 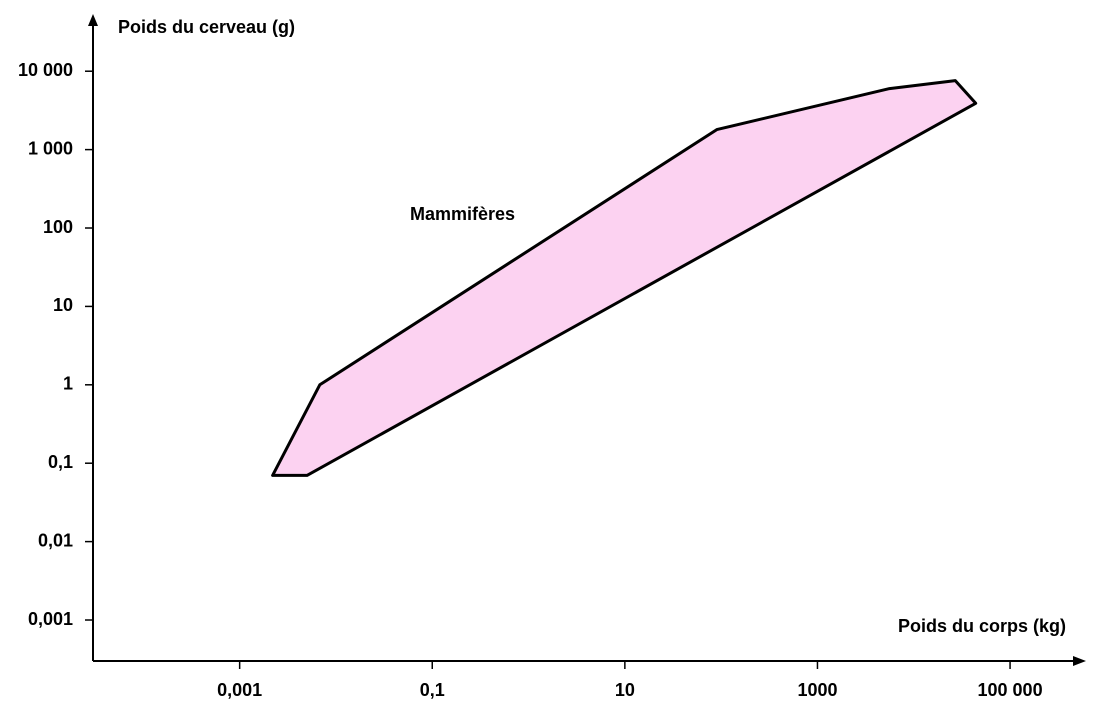 What do you see at coordinates (55, 540) in the screenshot?
I see `y-tick-label: 0,01` at bounding box center [55, 540].